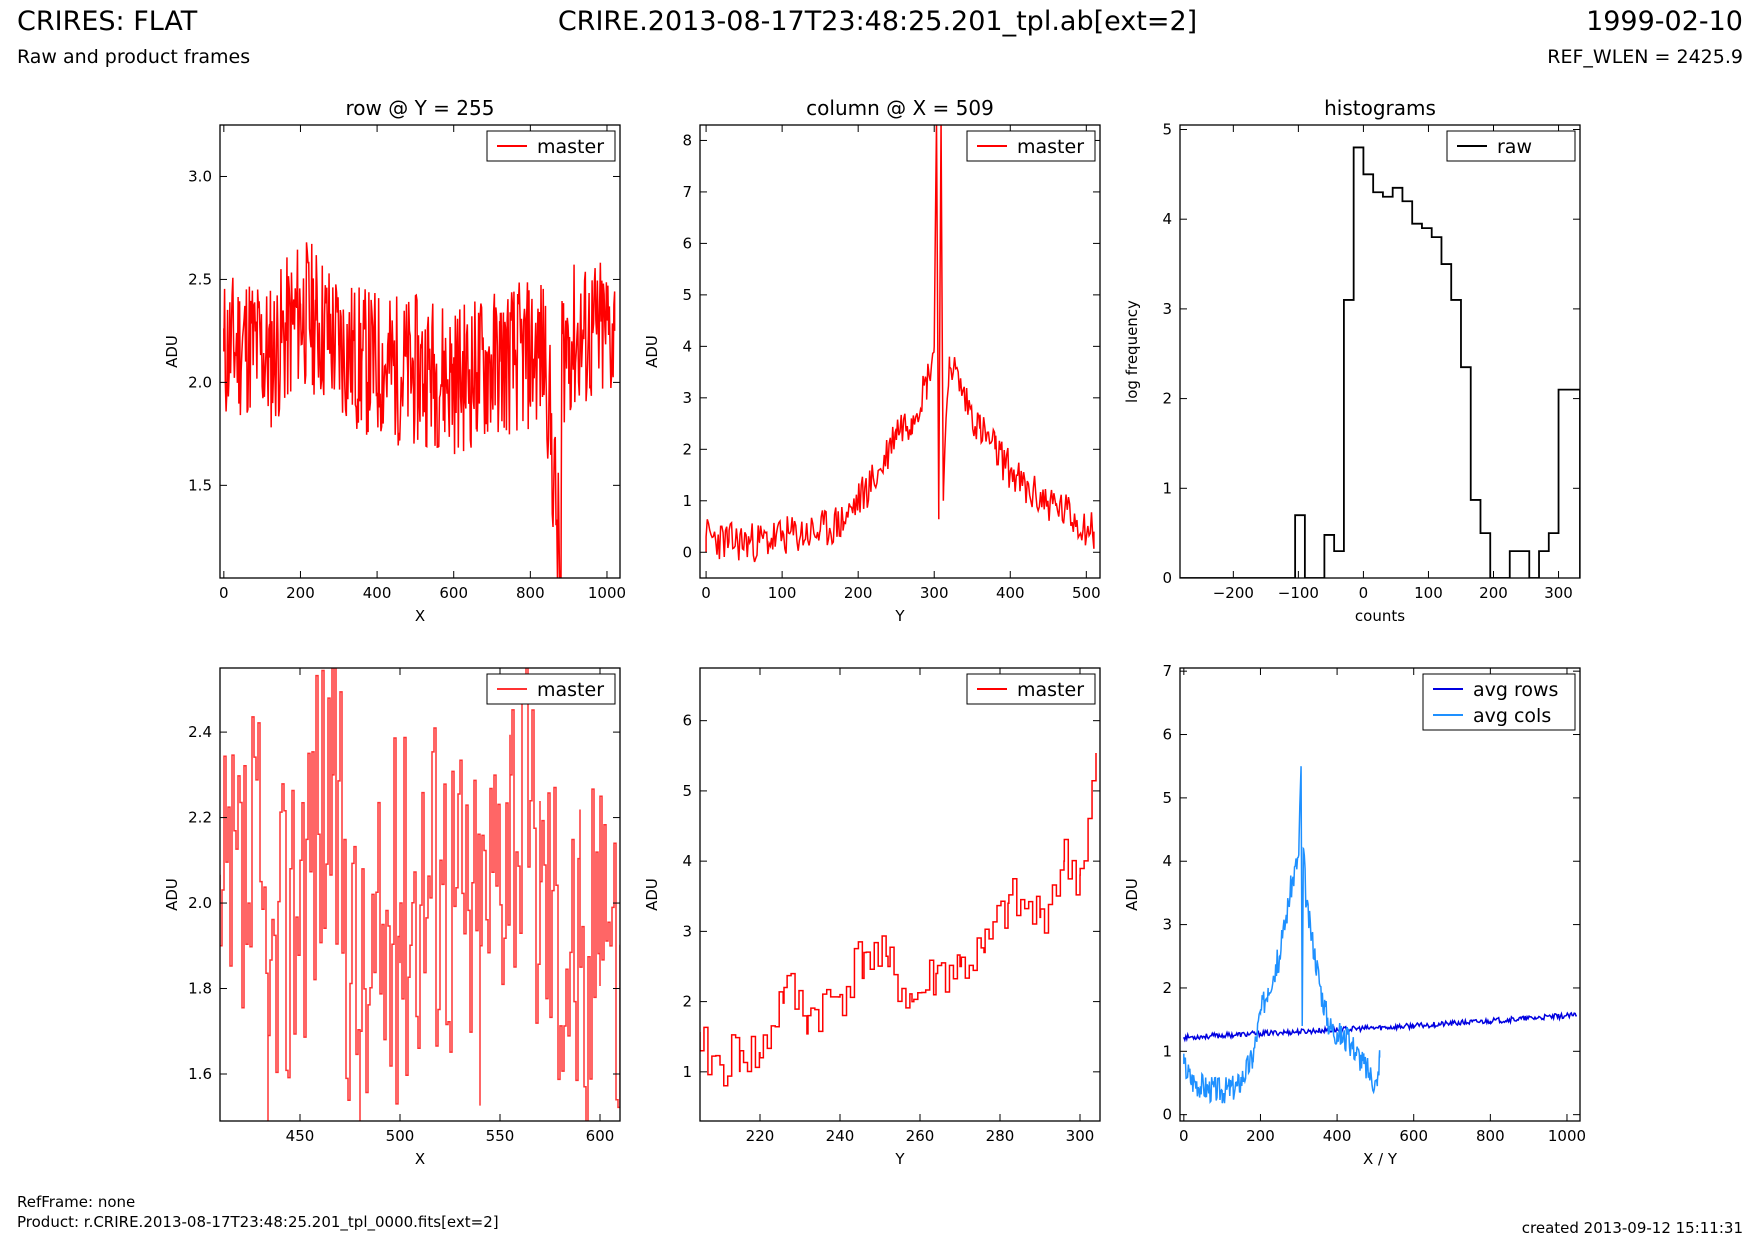 This screenshot has height=1245, width=1755. I want to click on y-tick-label: 1.8, so click(200, 989).